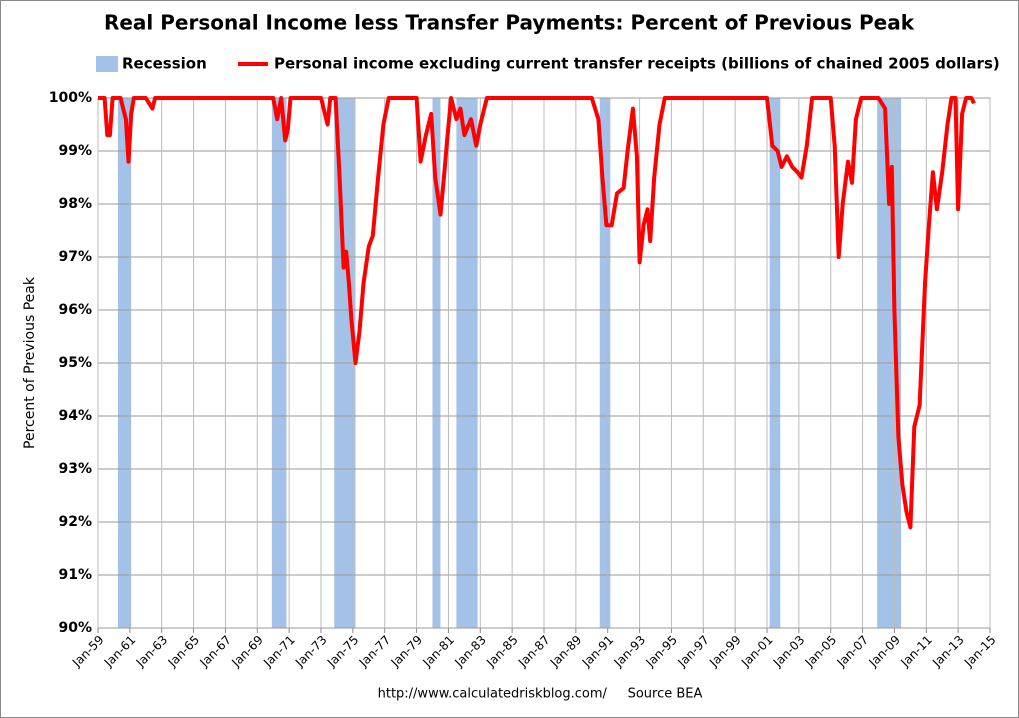 The image size is (1019, 718). I want to click on legend-recession: Recession, so click(164, 64).